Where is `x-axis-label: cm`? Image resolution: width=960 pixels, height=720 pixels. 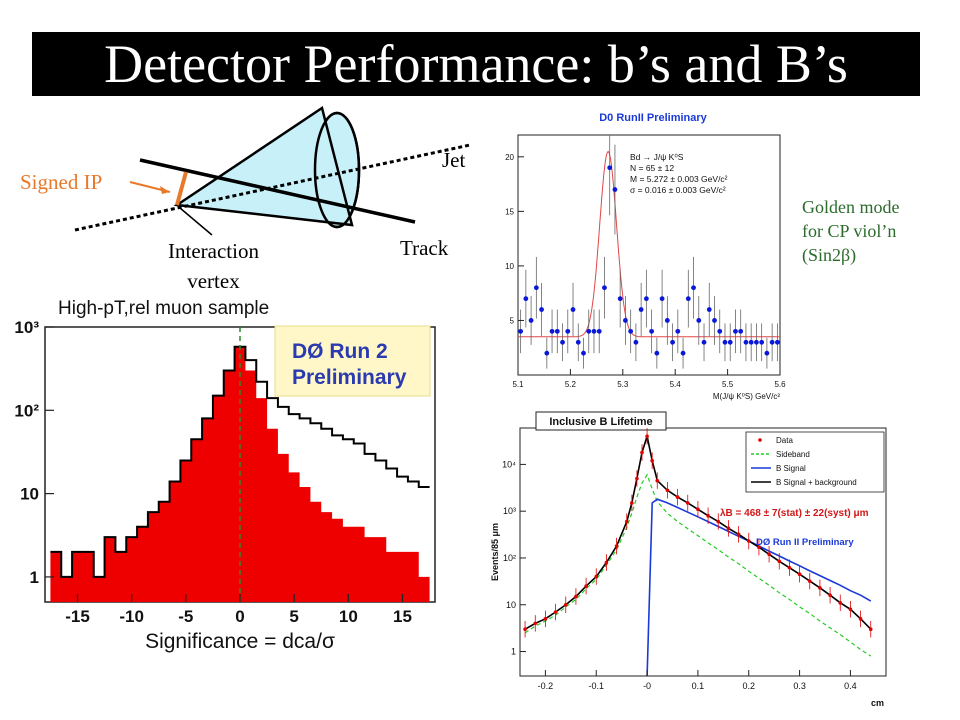 x-axis-label: cm is located at coordinates (877, 703).